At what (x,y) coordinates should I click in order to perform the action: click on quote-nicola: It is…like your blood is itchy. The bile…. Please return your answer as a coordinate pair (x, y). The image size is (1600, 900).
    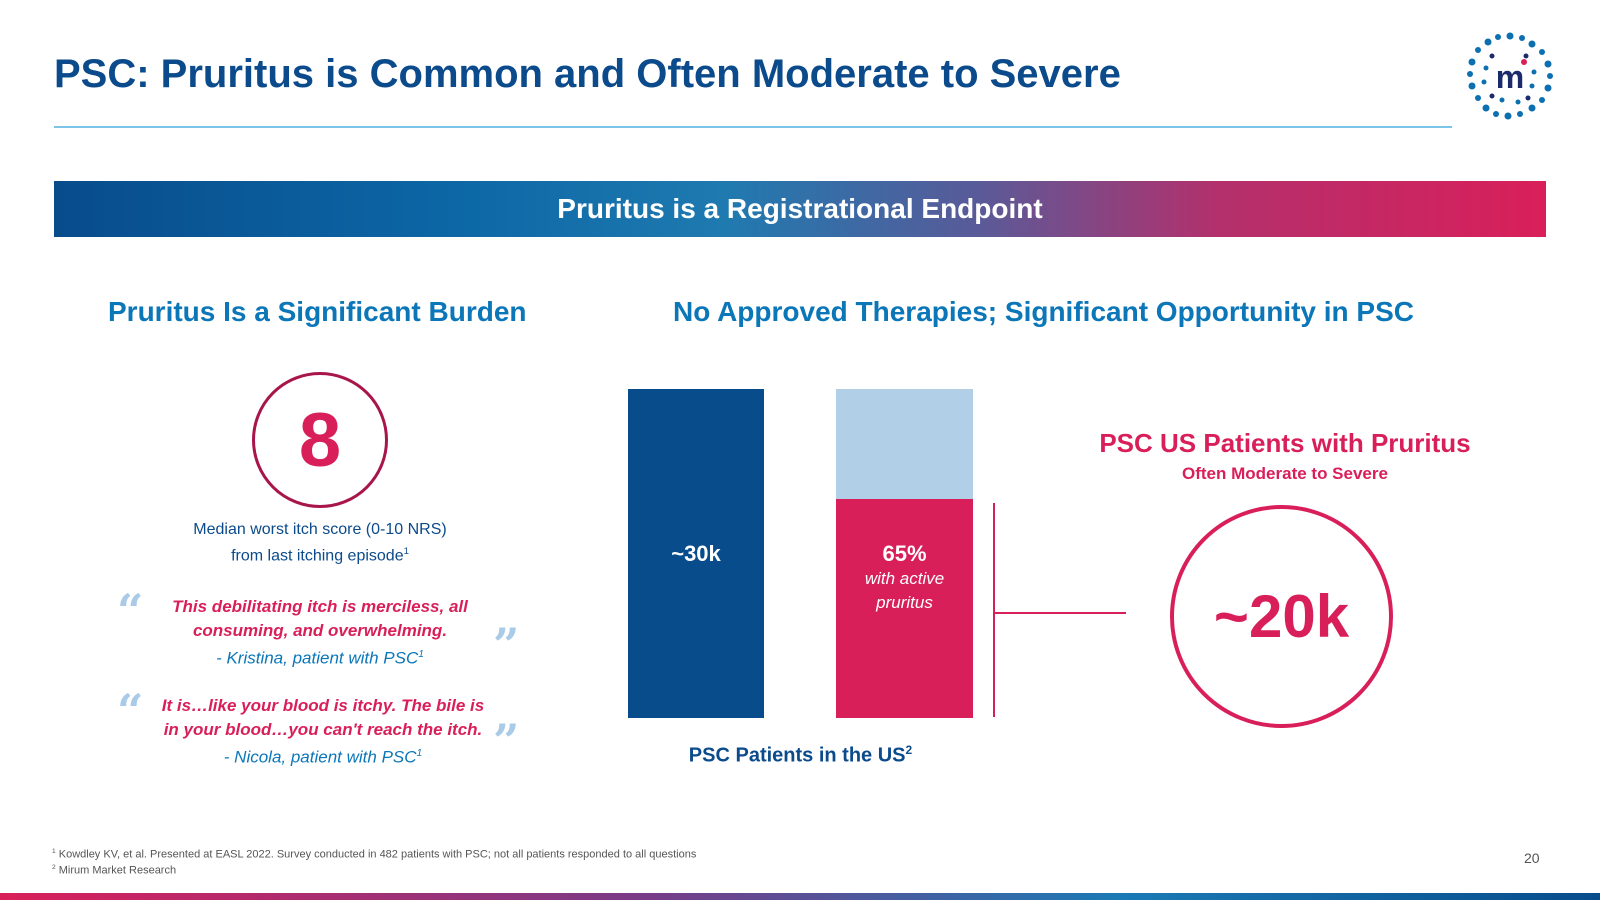
    Looking at the image, I should click on (323, 732).